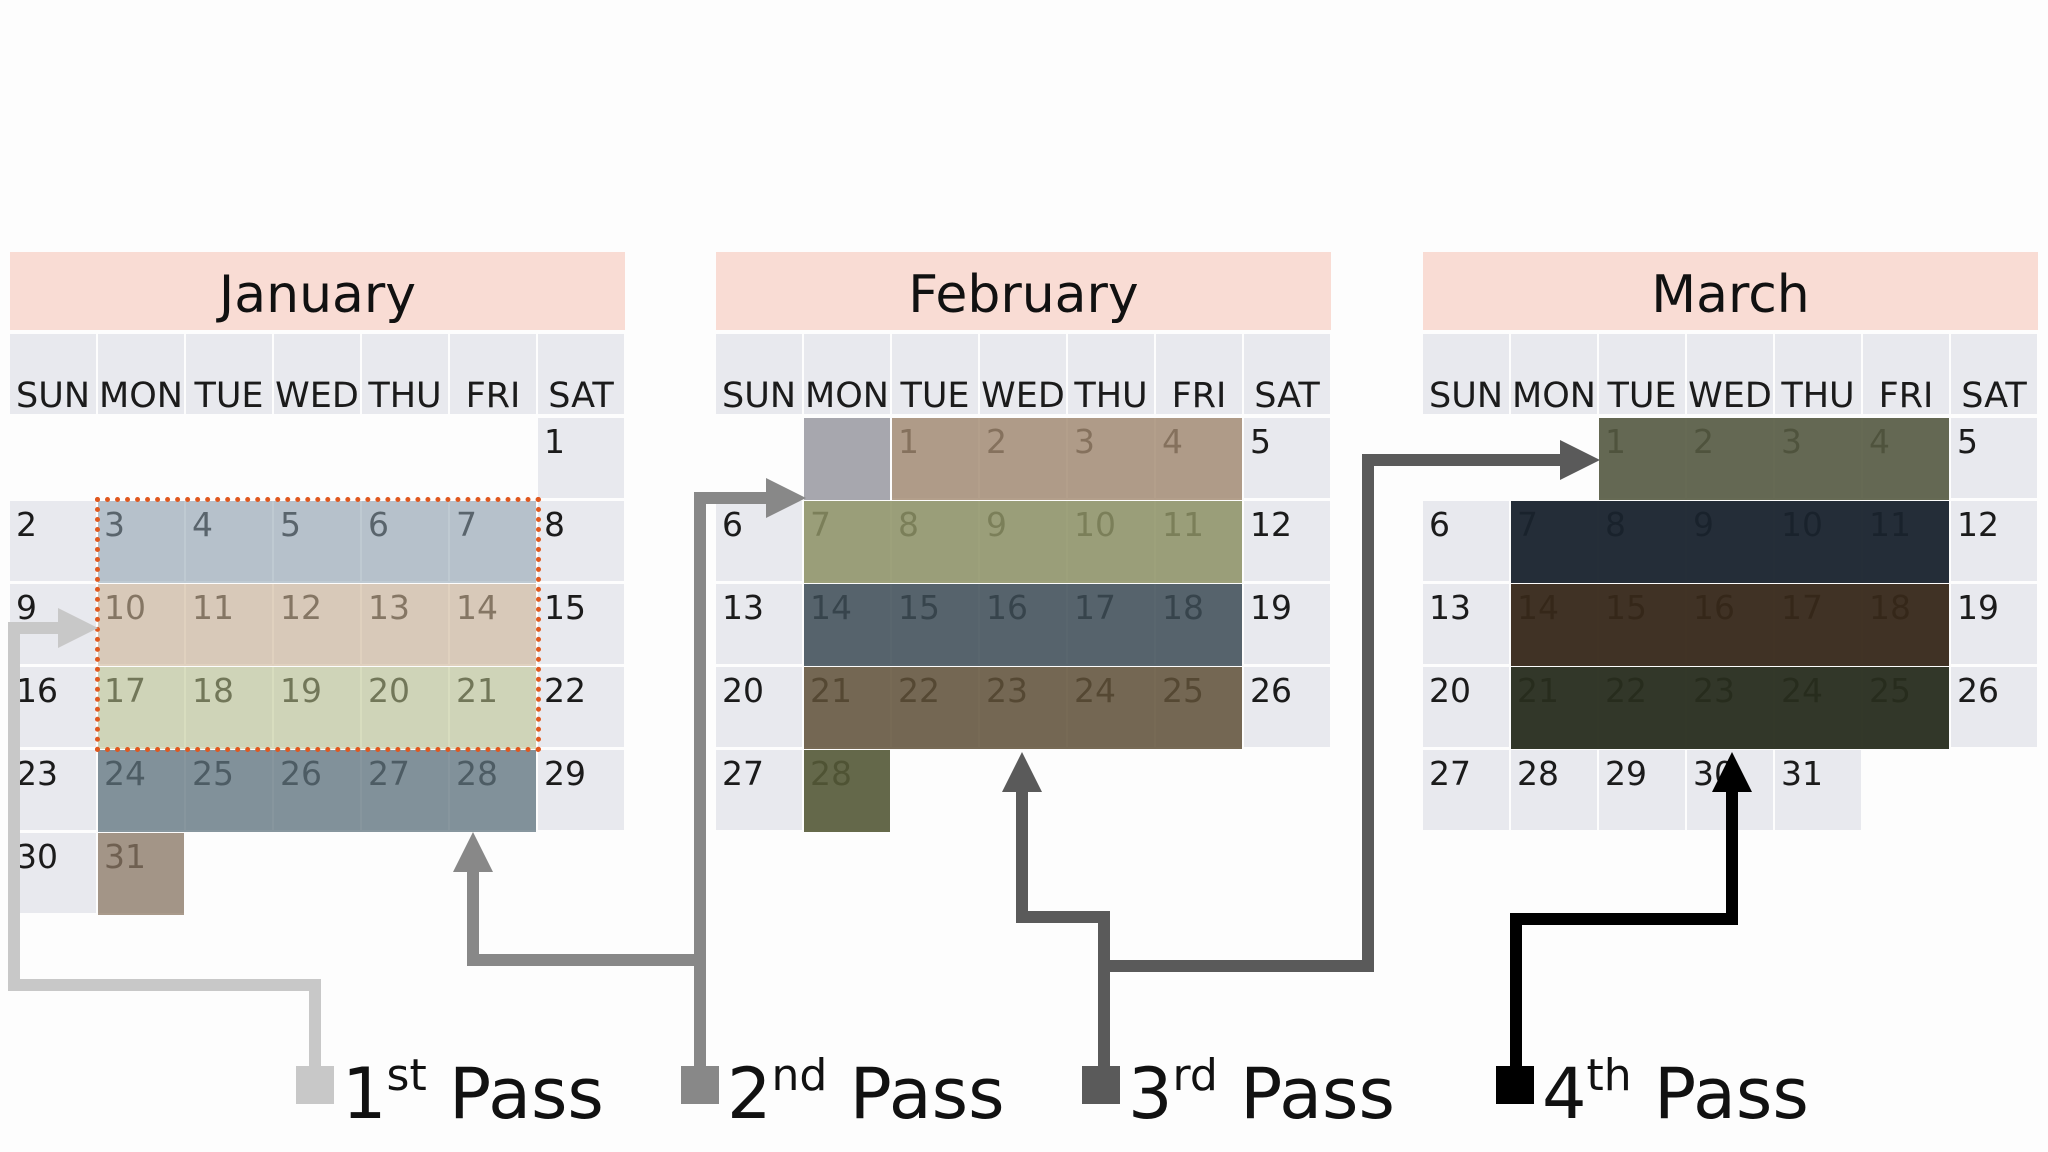 The image size is (2048, 1152). What do you see at coordinates (1818, 790) in the screenshot?
I see `day-cell: 31` at bounding box center [1818, 790].